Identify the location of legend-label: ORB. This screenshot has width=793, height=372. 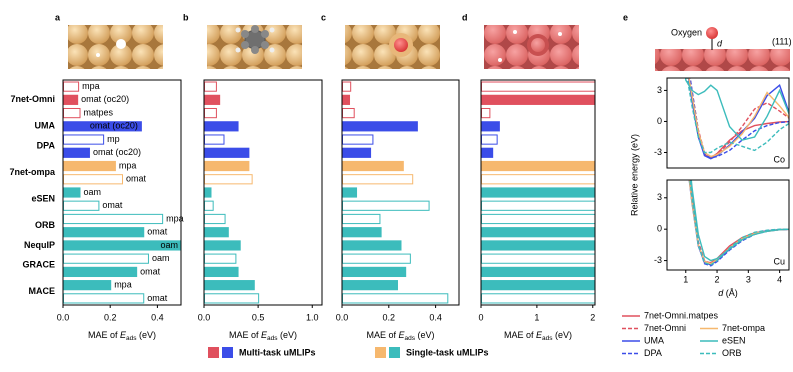
(732, 353).